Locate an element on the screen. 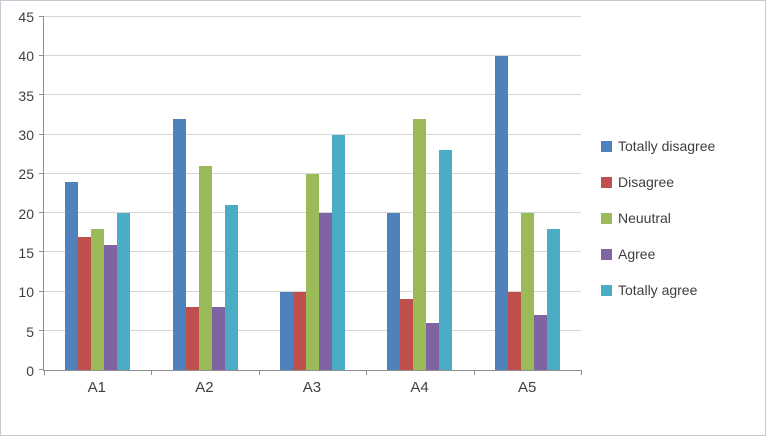 This screenshot has width=766, height=436. bar-group-a1 is located at coordinates (97, 193).